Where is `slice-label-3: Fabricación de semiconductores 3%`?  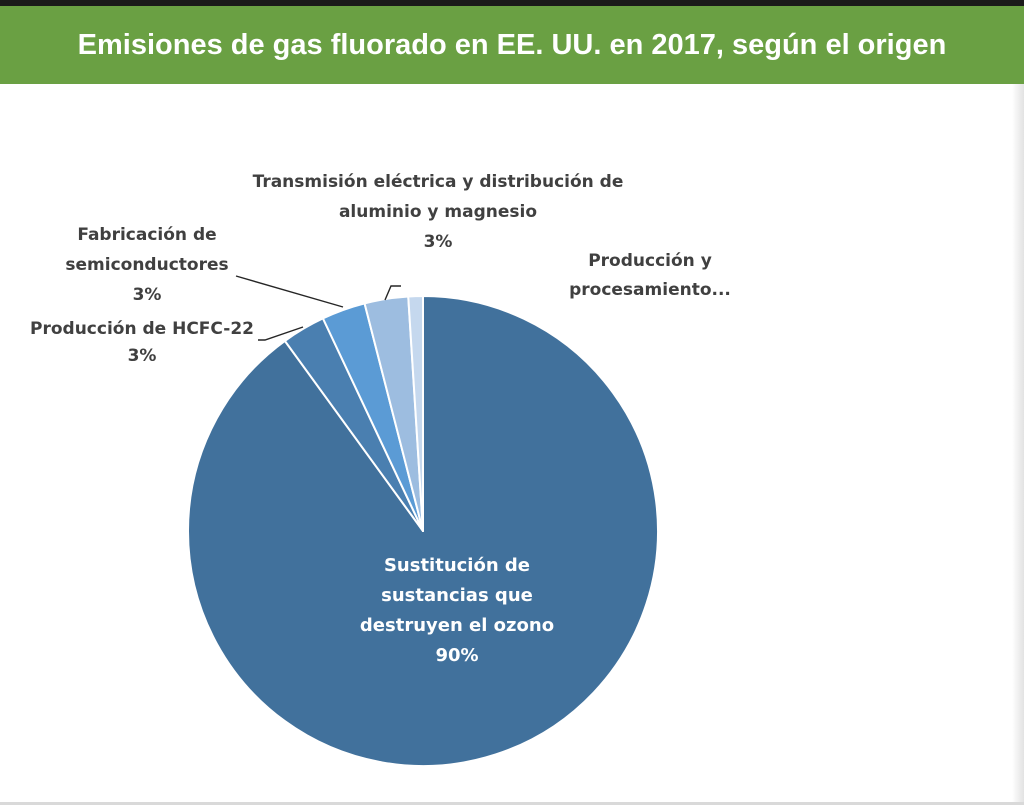
slice-label-3: Fabricación de semiconductores 3% is located at coordinates (146, 265).